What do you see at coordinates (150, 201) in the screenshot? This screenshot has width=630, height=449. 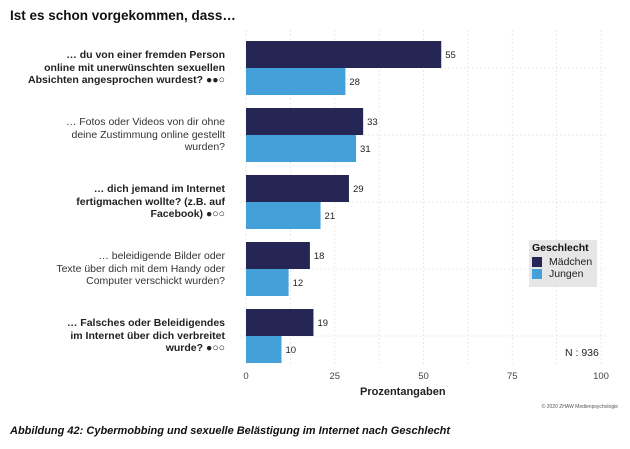 I see `category-label-line: fertigmachen wollte? (z.B. auf` at bounding box center [150, 201].